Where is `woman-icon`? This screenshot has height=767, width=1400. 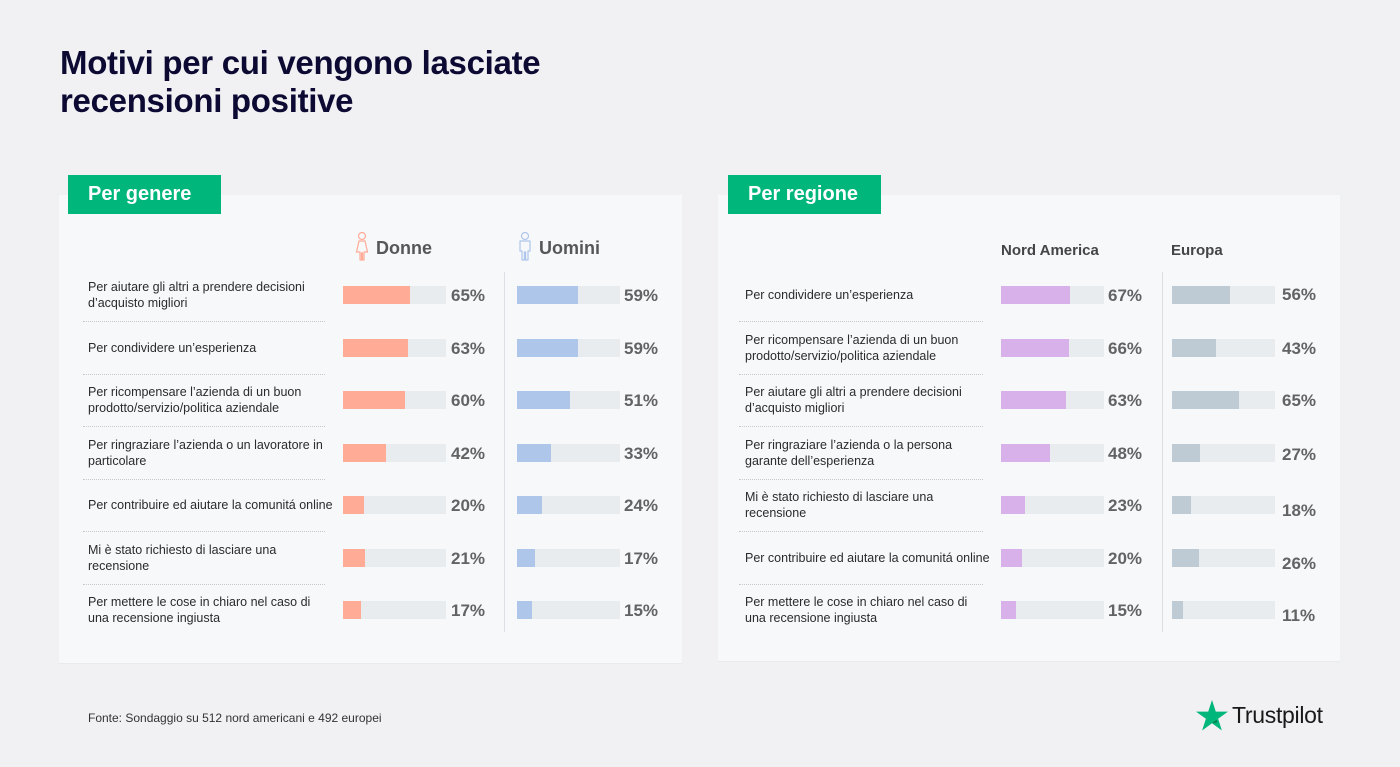 woman-icon is located at coordinates (362, 246).